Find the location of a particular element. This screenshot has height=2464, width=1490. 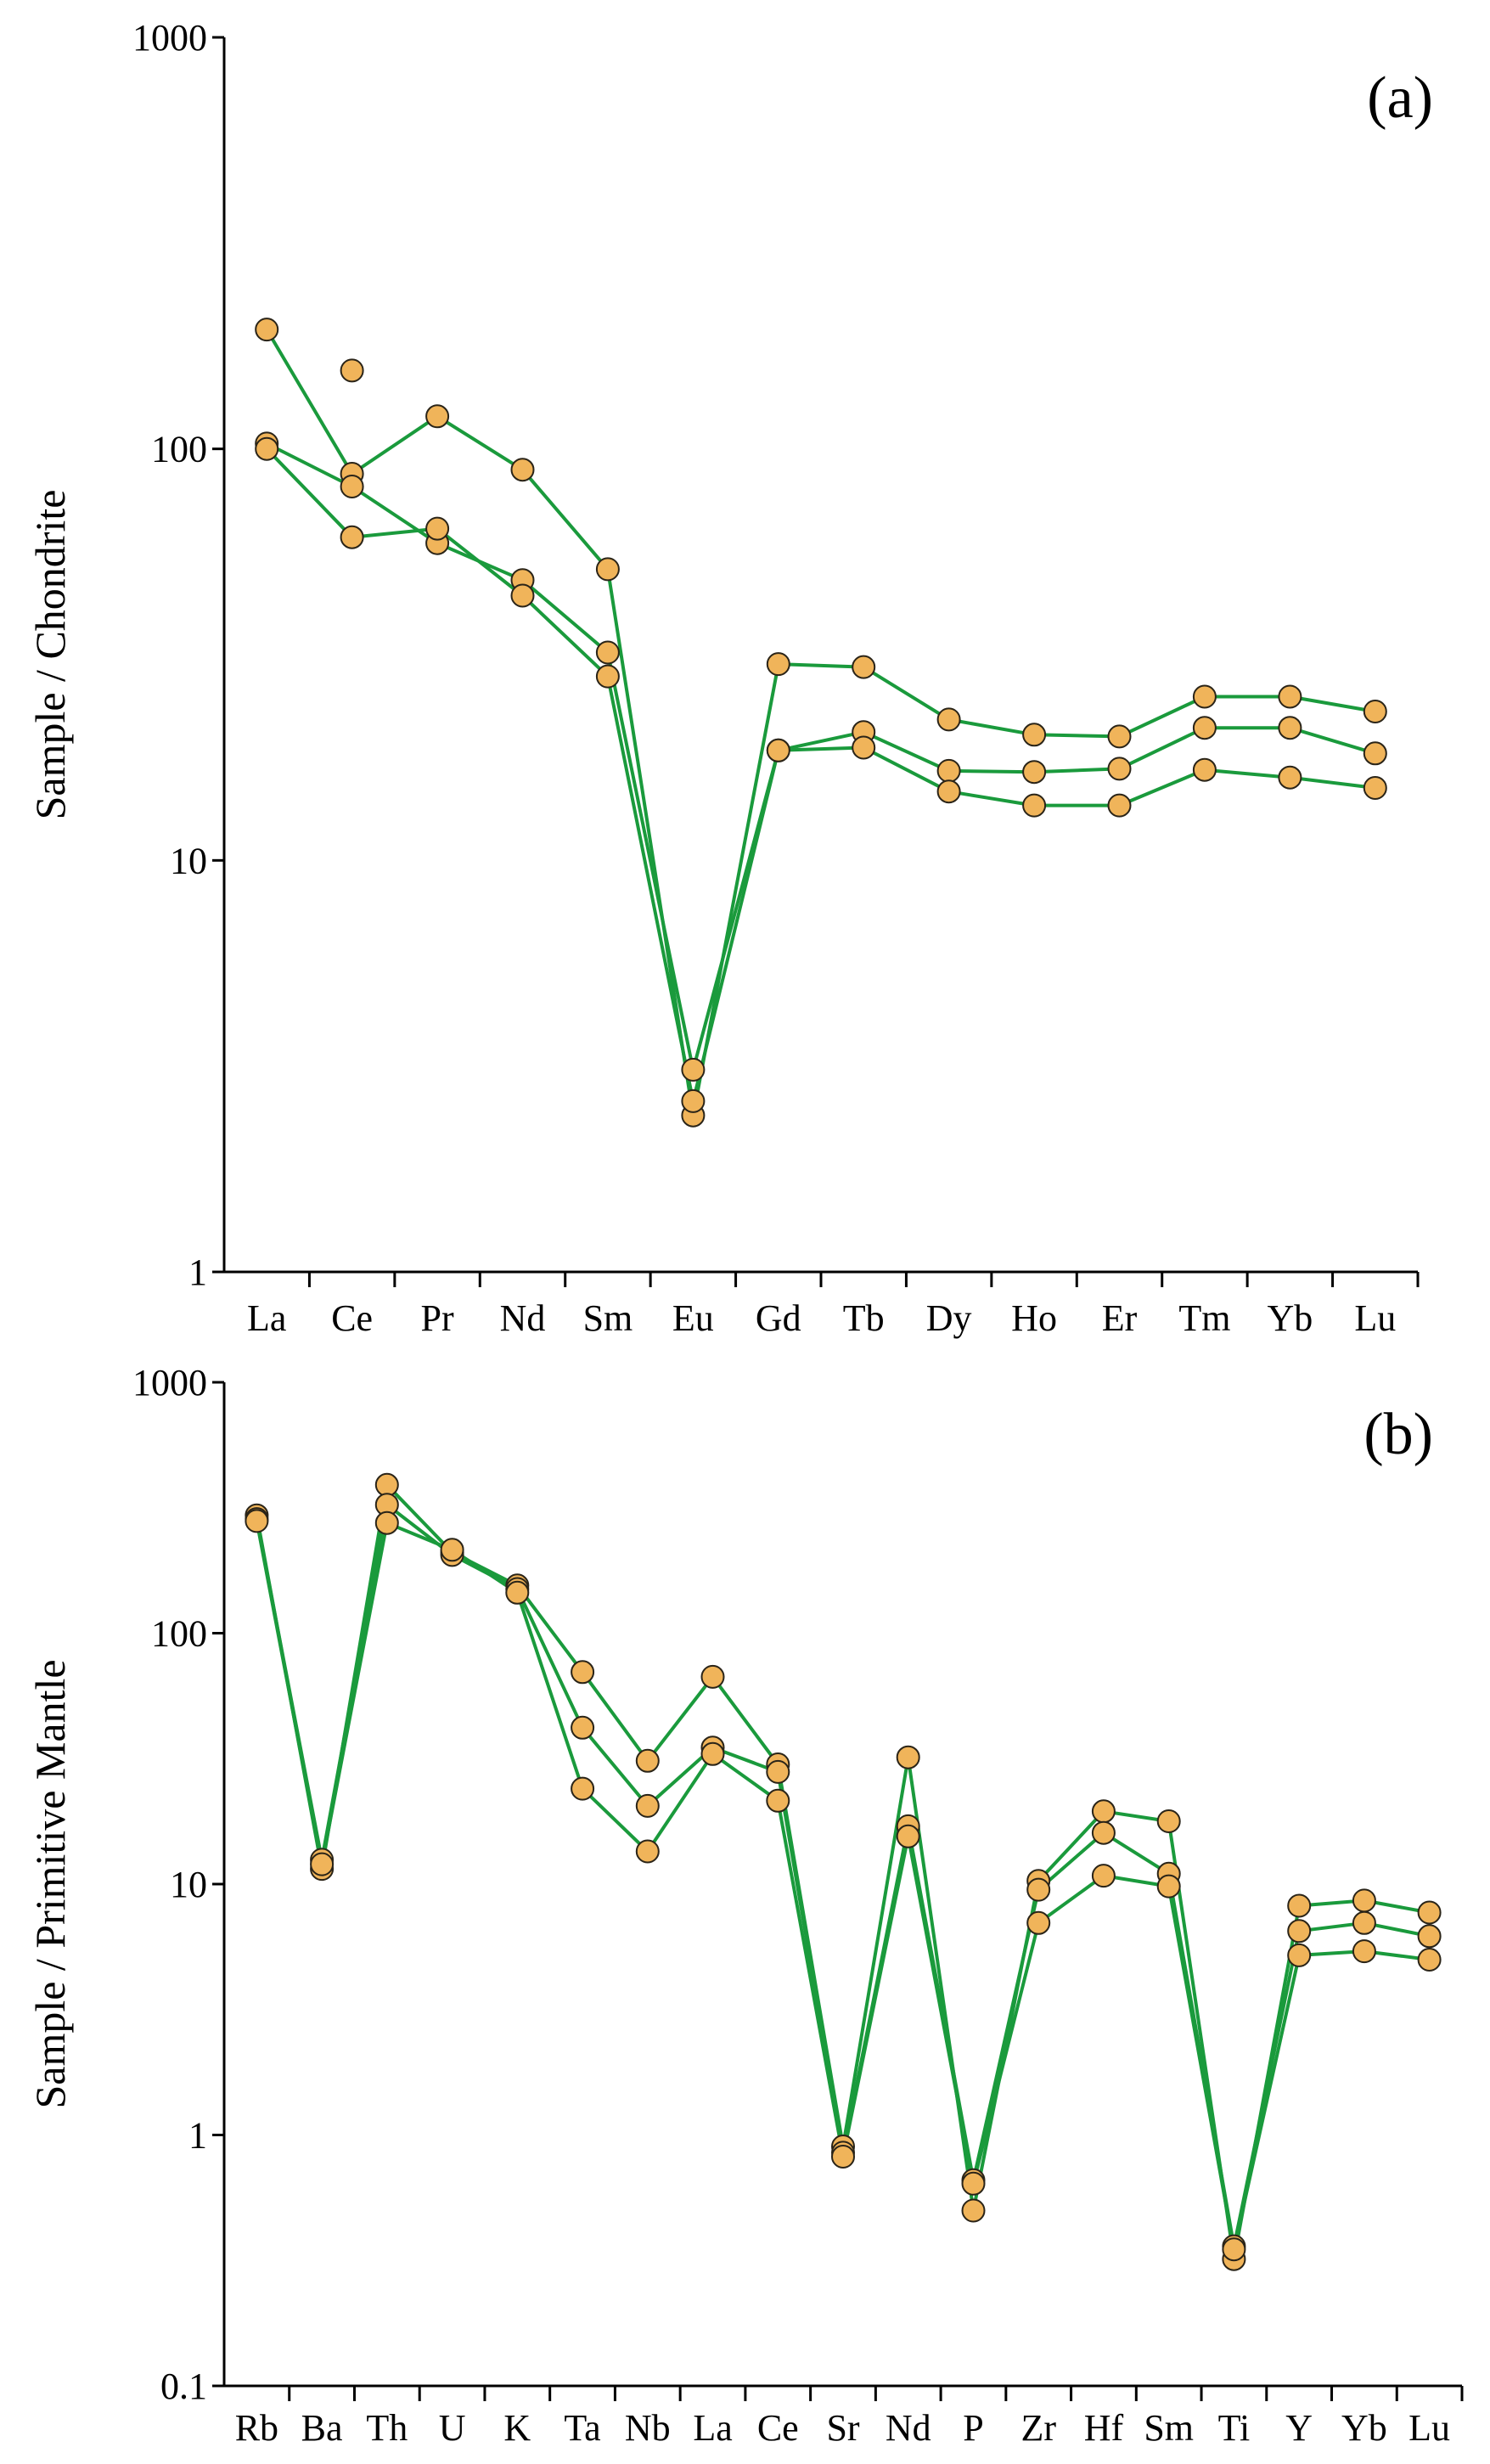

x-tick-label: Hf is located at coordinates (1104, 2428).